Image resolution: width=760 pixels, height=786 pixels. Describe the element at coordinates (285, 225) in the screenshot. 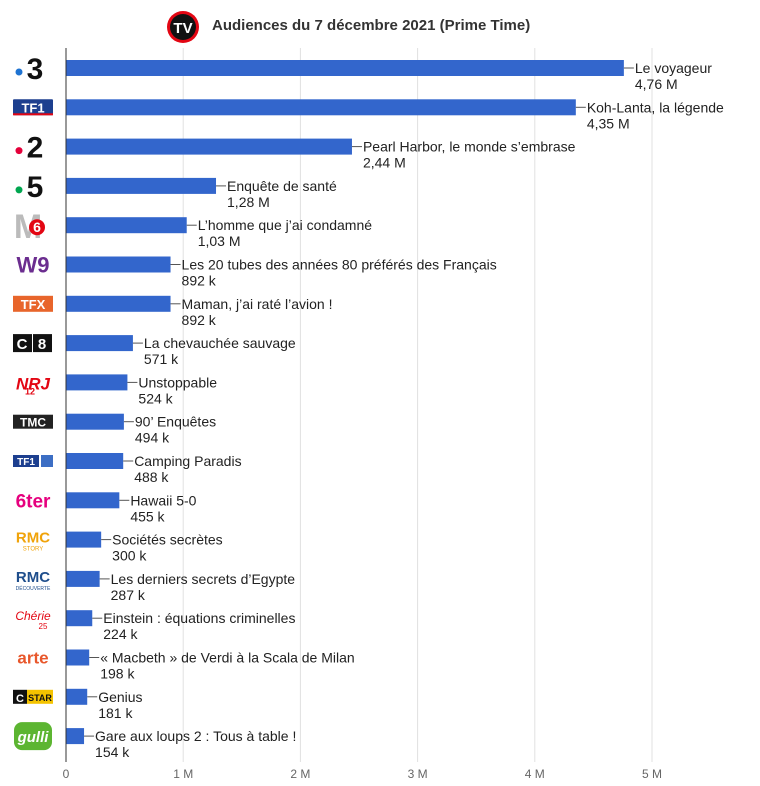

I see `bar-program-label: L’homme que j’ai condamné` at that location.